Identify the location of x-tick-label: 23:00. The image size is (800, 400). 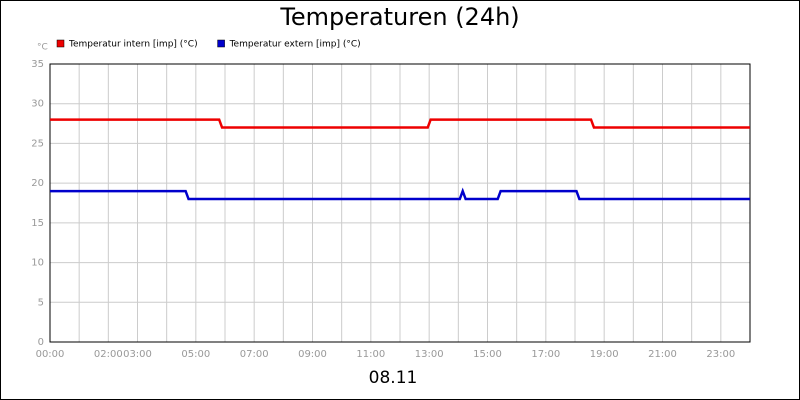
(720, 354).